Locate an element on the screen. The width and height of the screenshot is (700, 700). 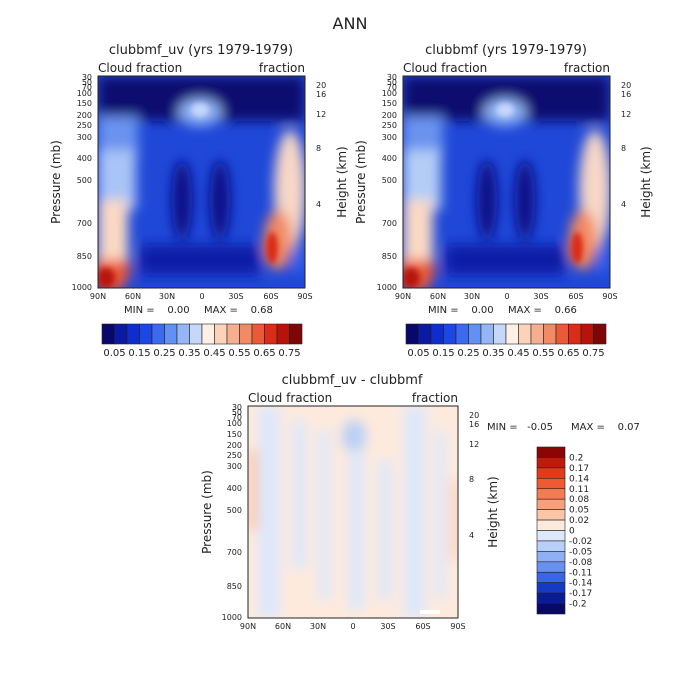
pressure-tick: 30 is located at coordinates (87, 77).